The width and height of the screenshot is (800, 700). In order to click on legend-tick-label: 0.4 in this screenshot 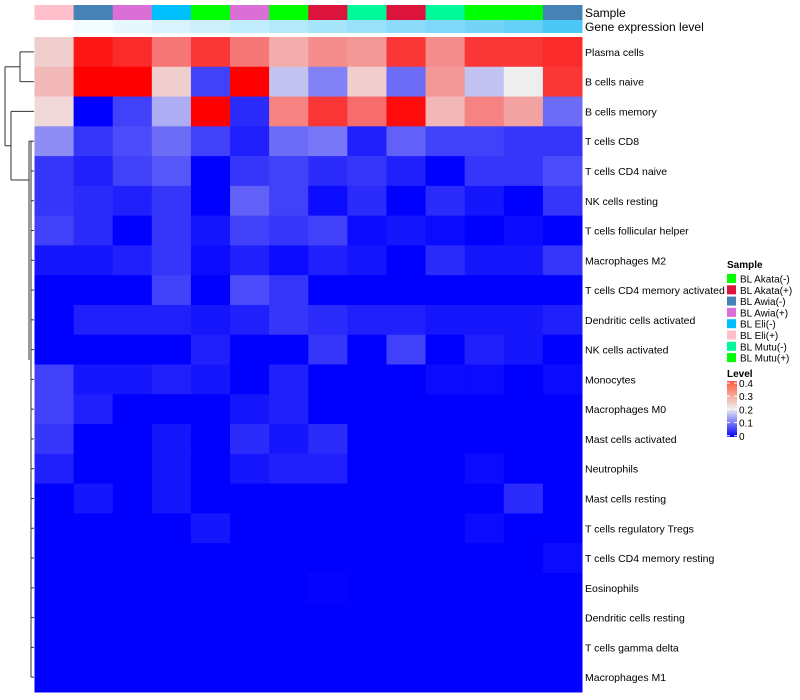, I will do `click(746, 384)`.